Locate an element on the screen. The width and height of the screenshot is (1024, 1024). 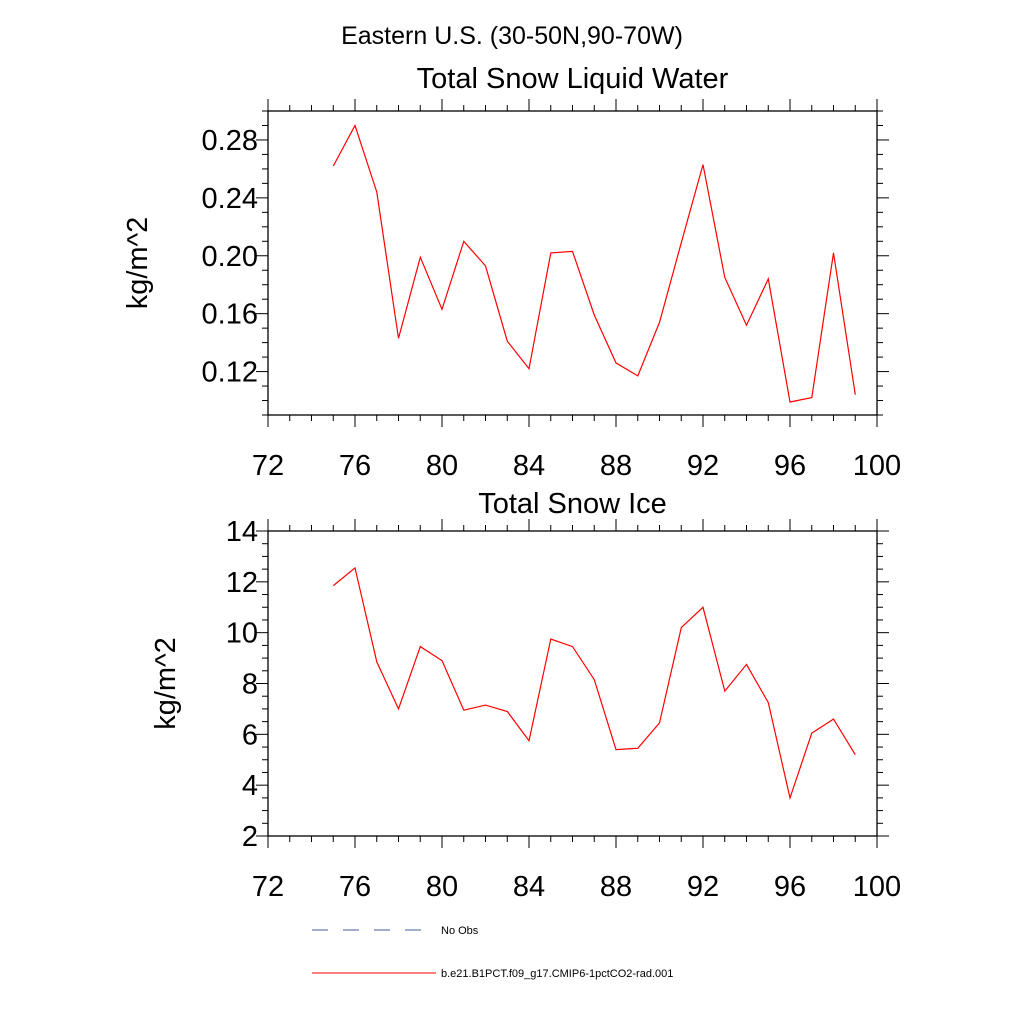
y-tick-label: 0.16 is located at coordinates (230, 315).